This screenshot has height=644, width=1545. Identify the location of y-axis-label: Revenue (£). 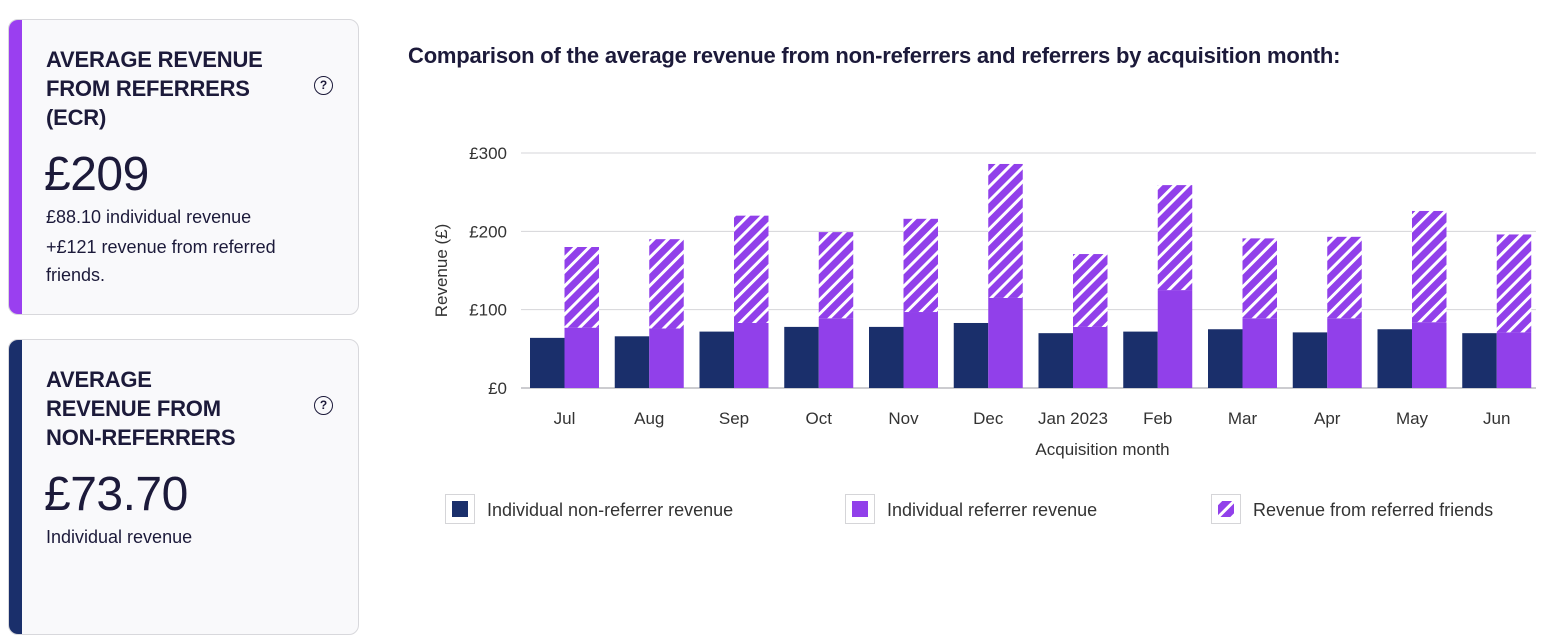
(441, 271).